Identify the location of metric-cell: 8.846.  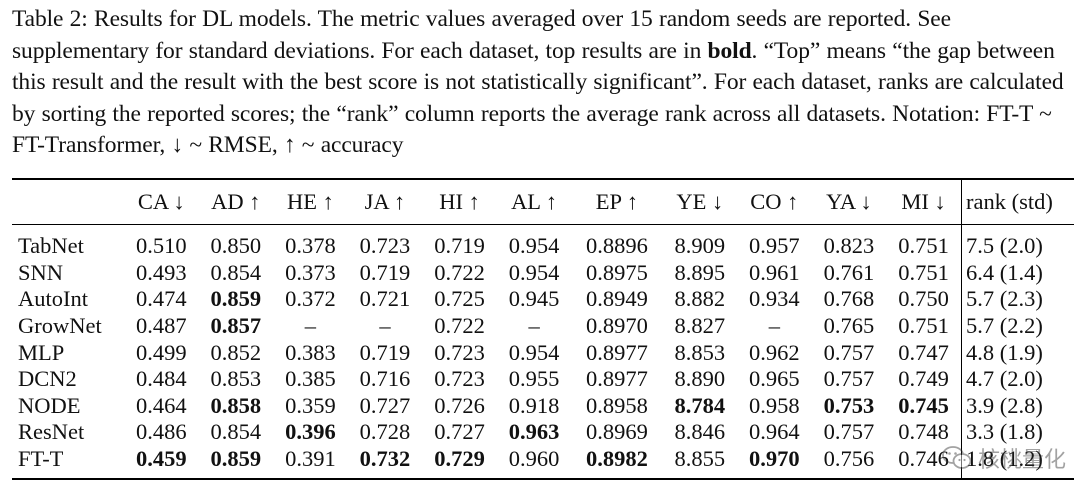
(700, 432).